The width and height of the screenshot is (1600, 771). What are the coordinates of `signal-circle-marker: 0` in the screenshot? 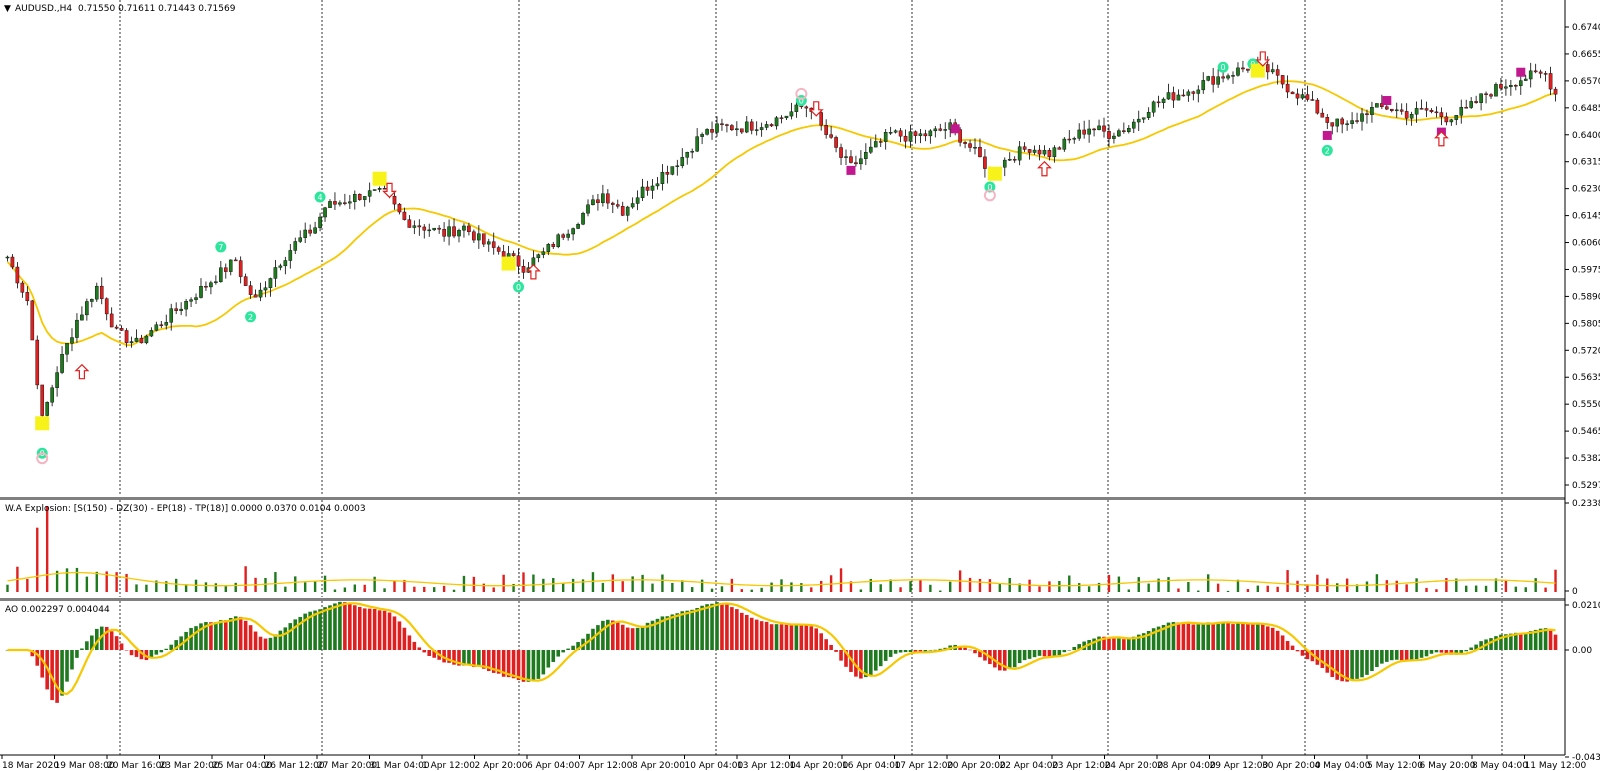 It's located at (519, 287).